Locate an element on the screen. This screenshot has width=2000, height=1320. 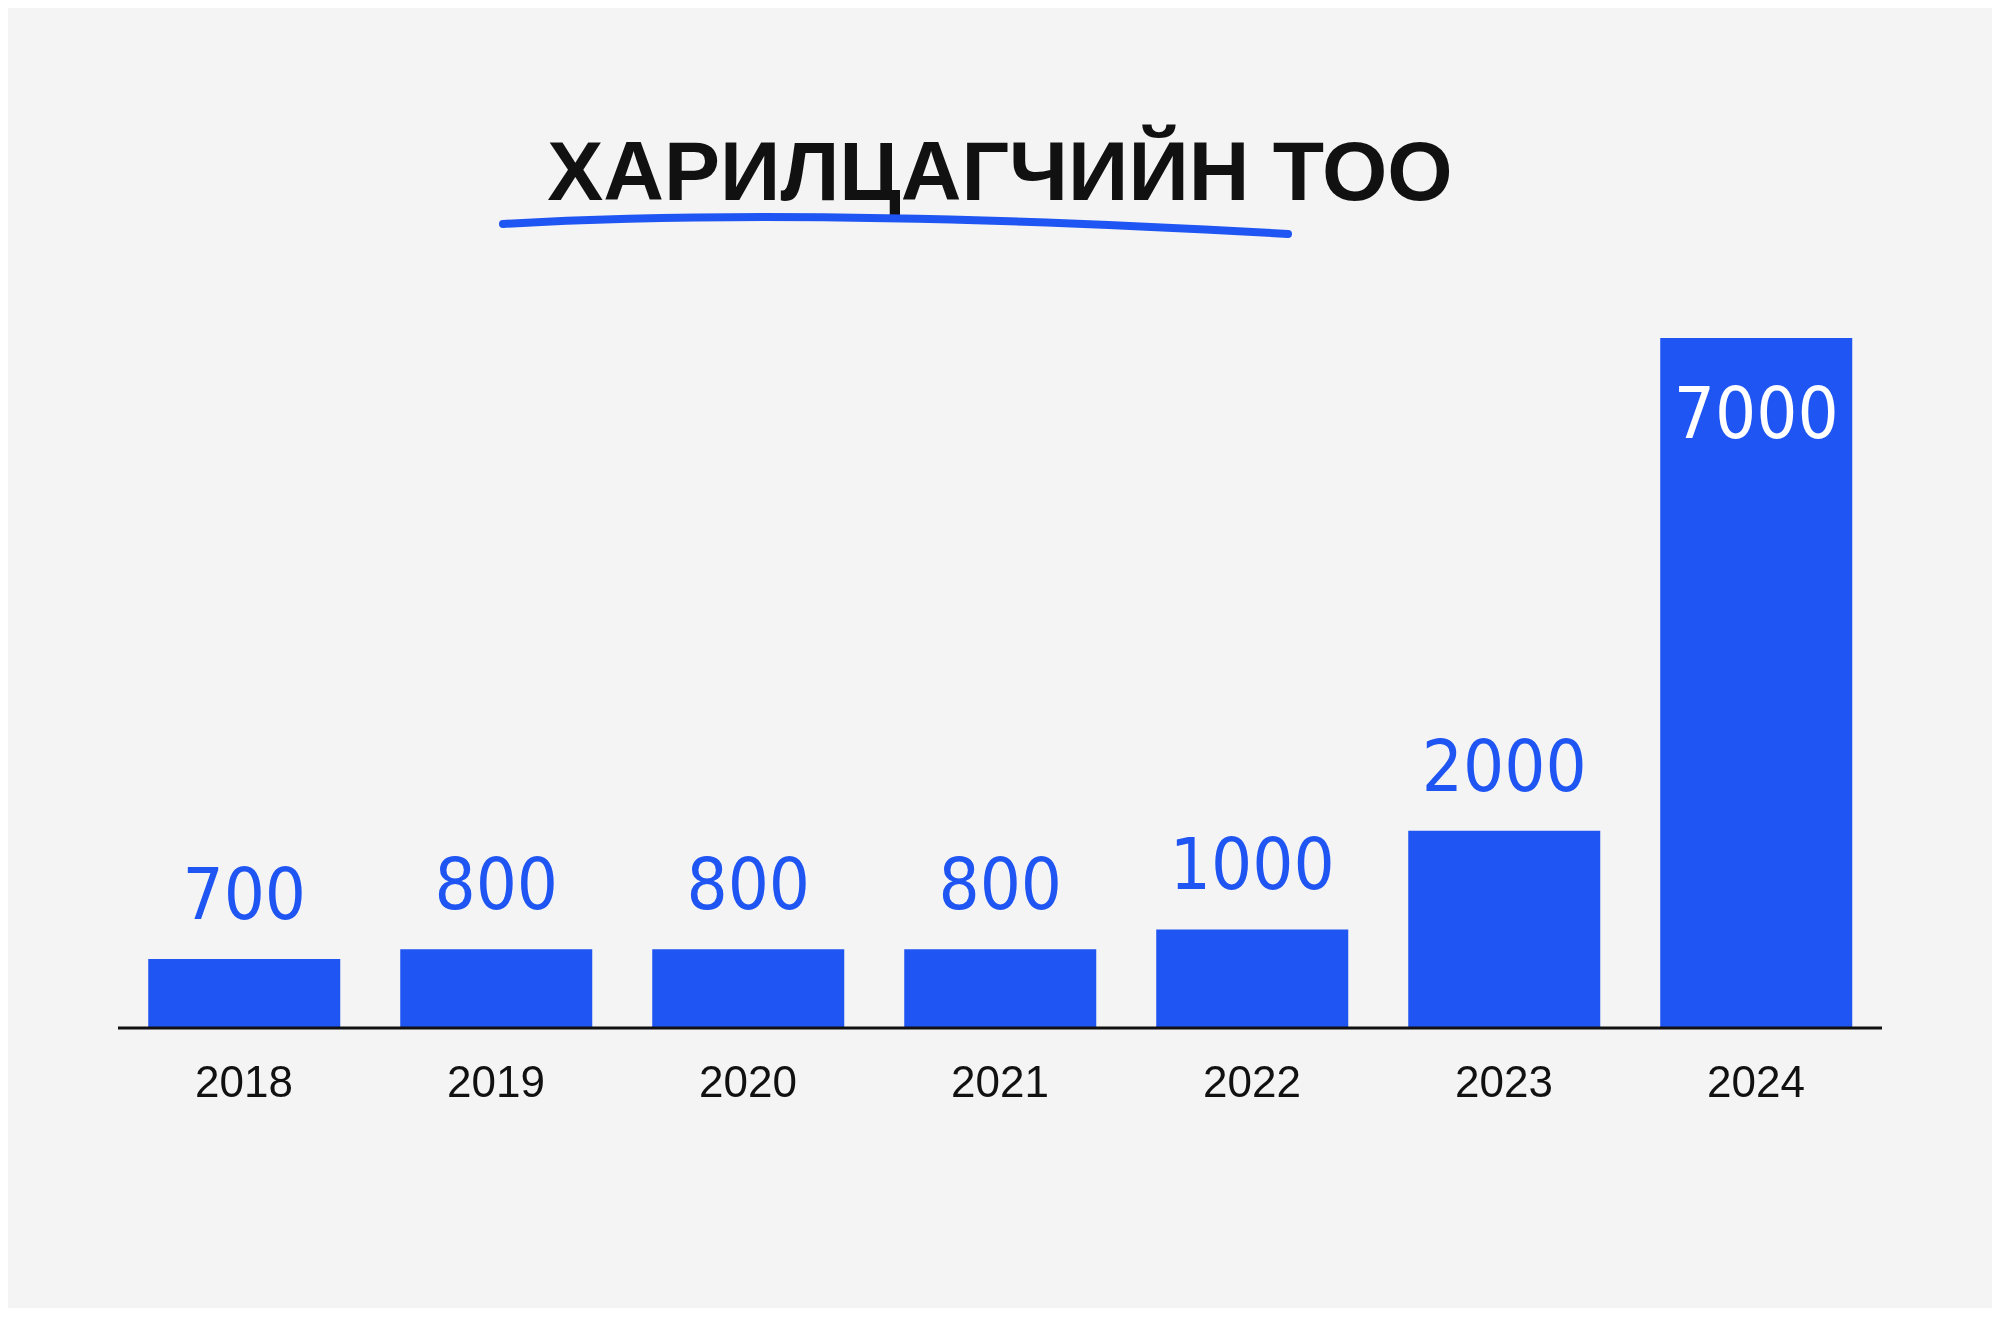
chart-title: ХАРИЛЦАГЧИЙН ТОО is located at coordinates (1000, 171).